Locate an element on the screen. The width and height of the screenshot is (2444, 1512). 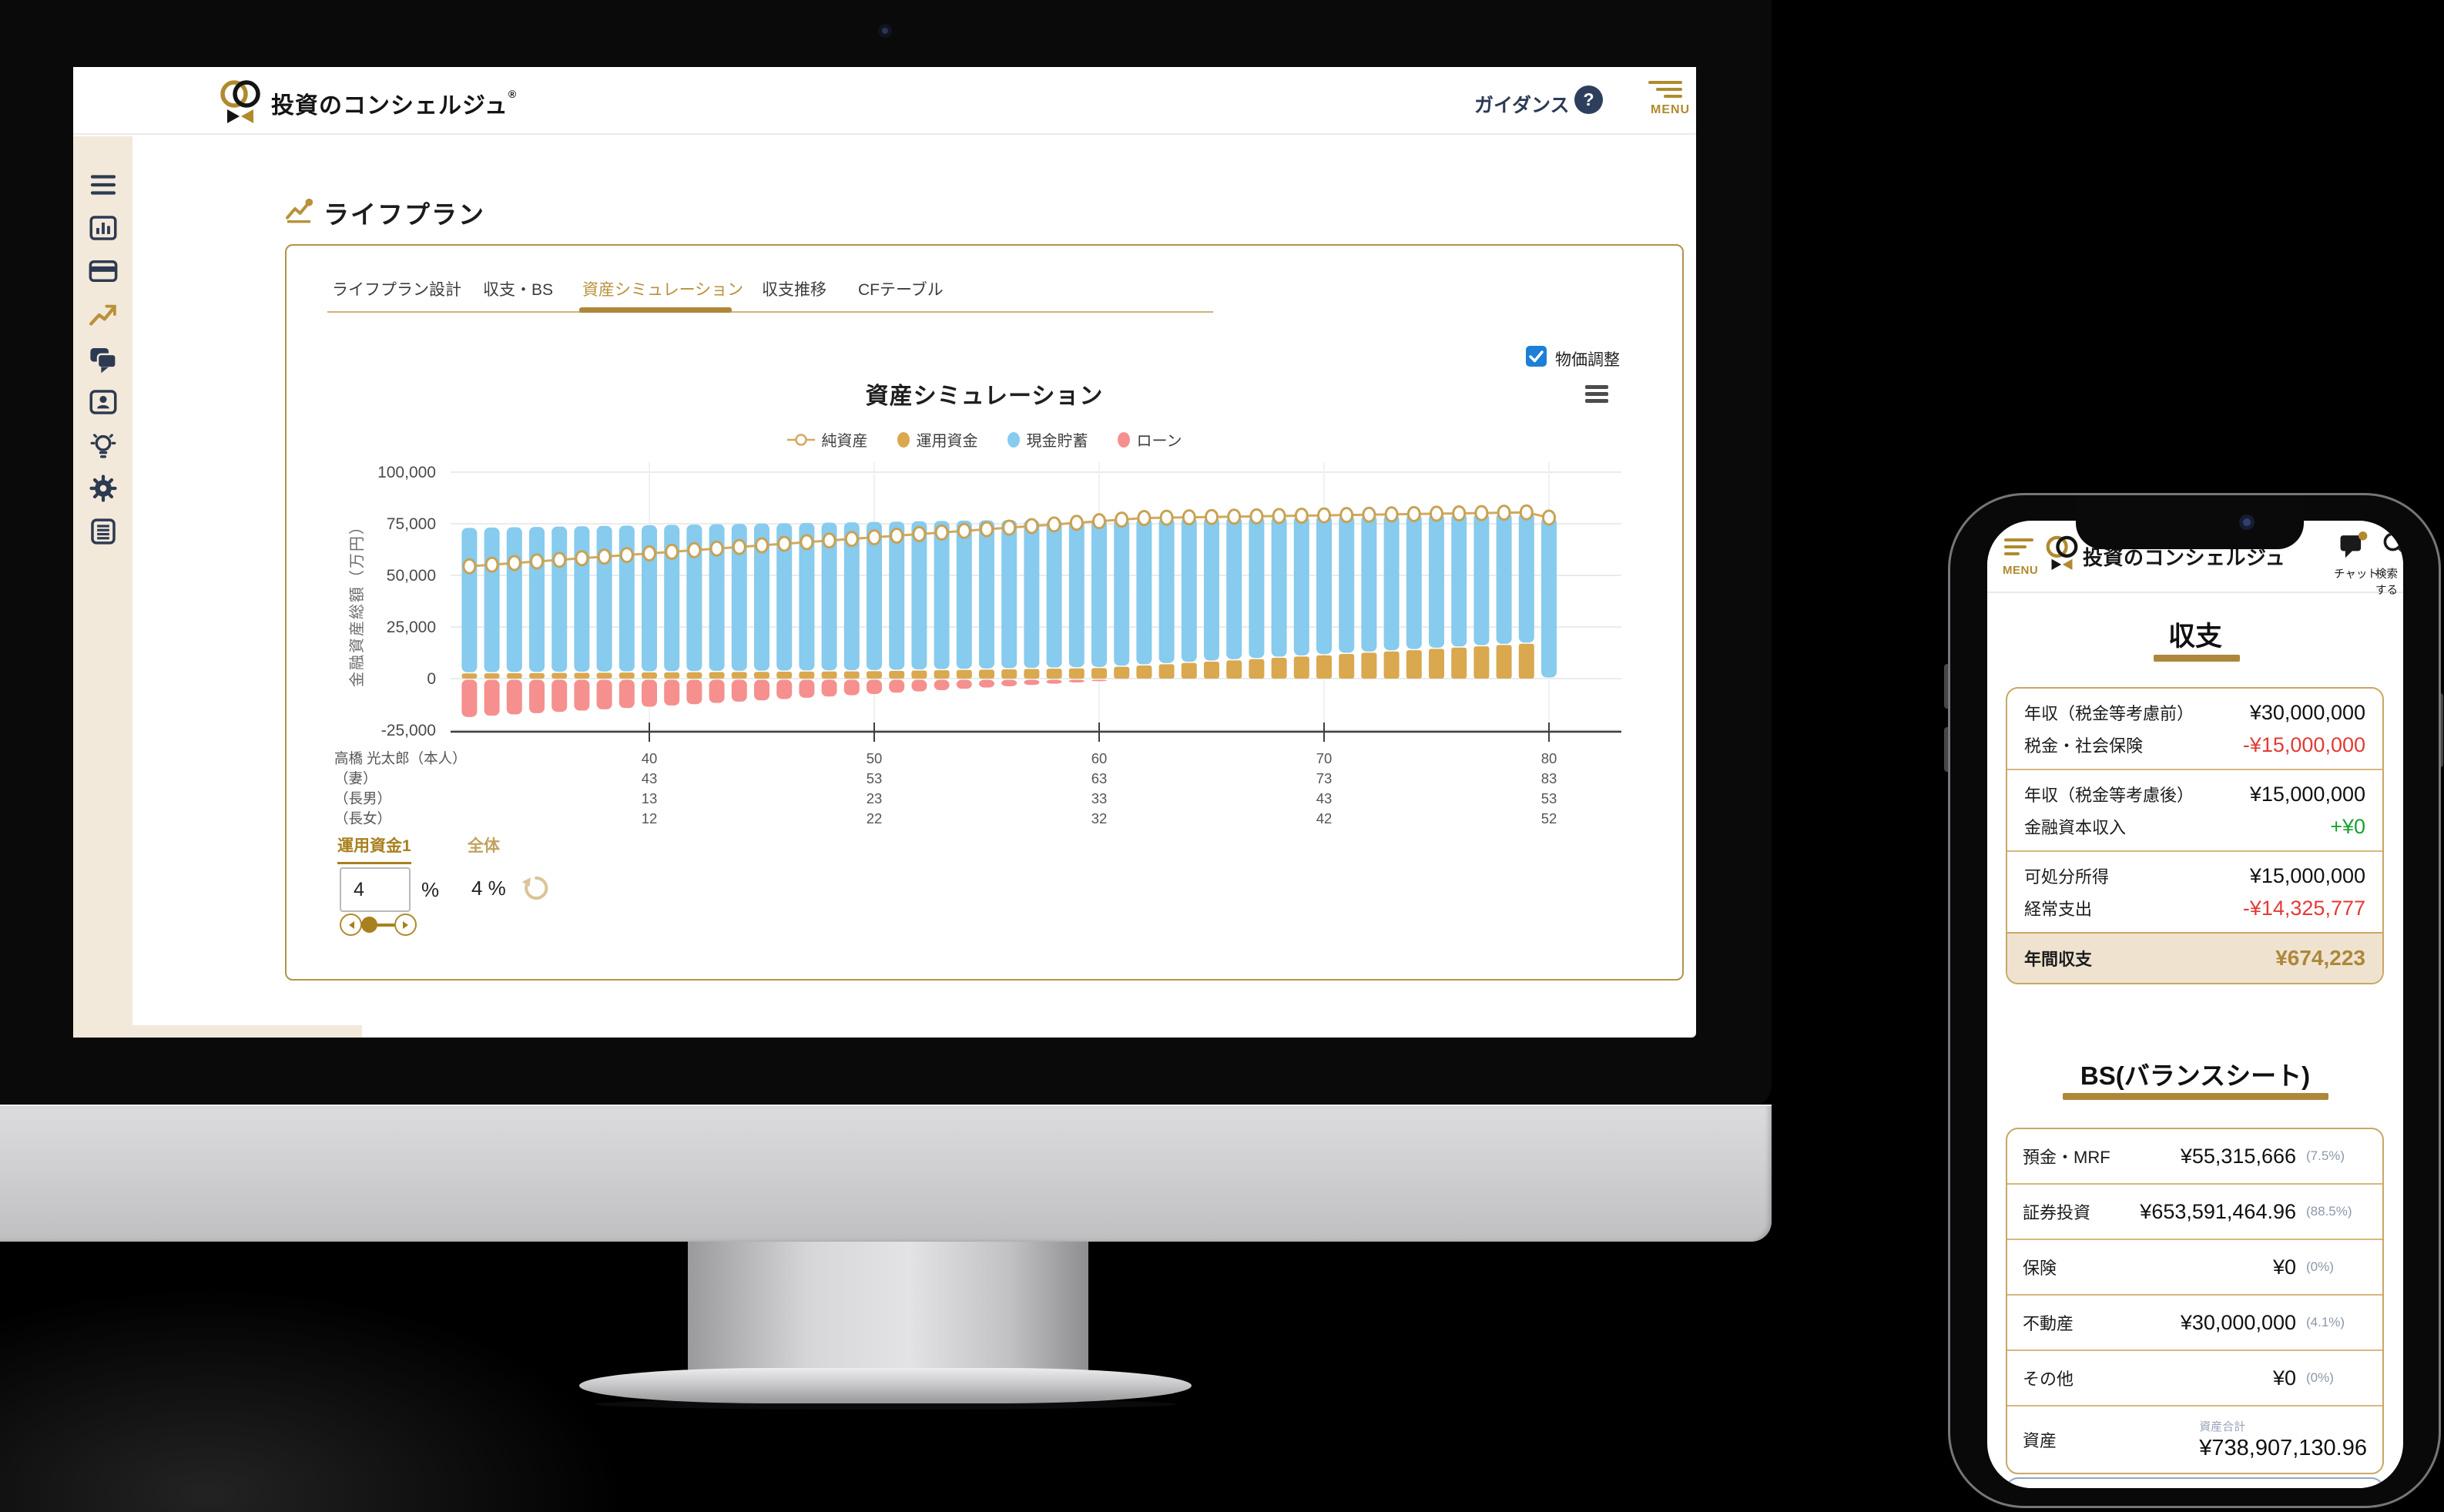
phone-search-icon is located at coordinates (2392, 544).